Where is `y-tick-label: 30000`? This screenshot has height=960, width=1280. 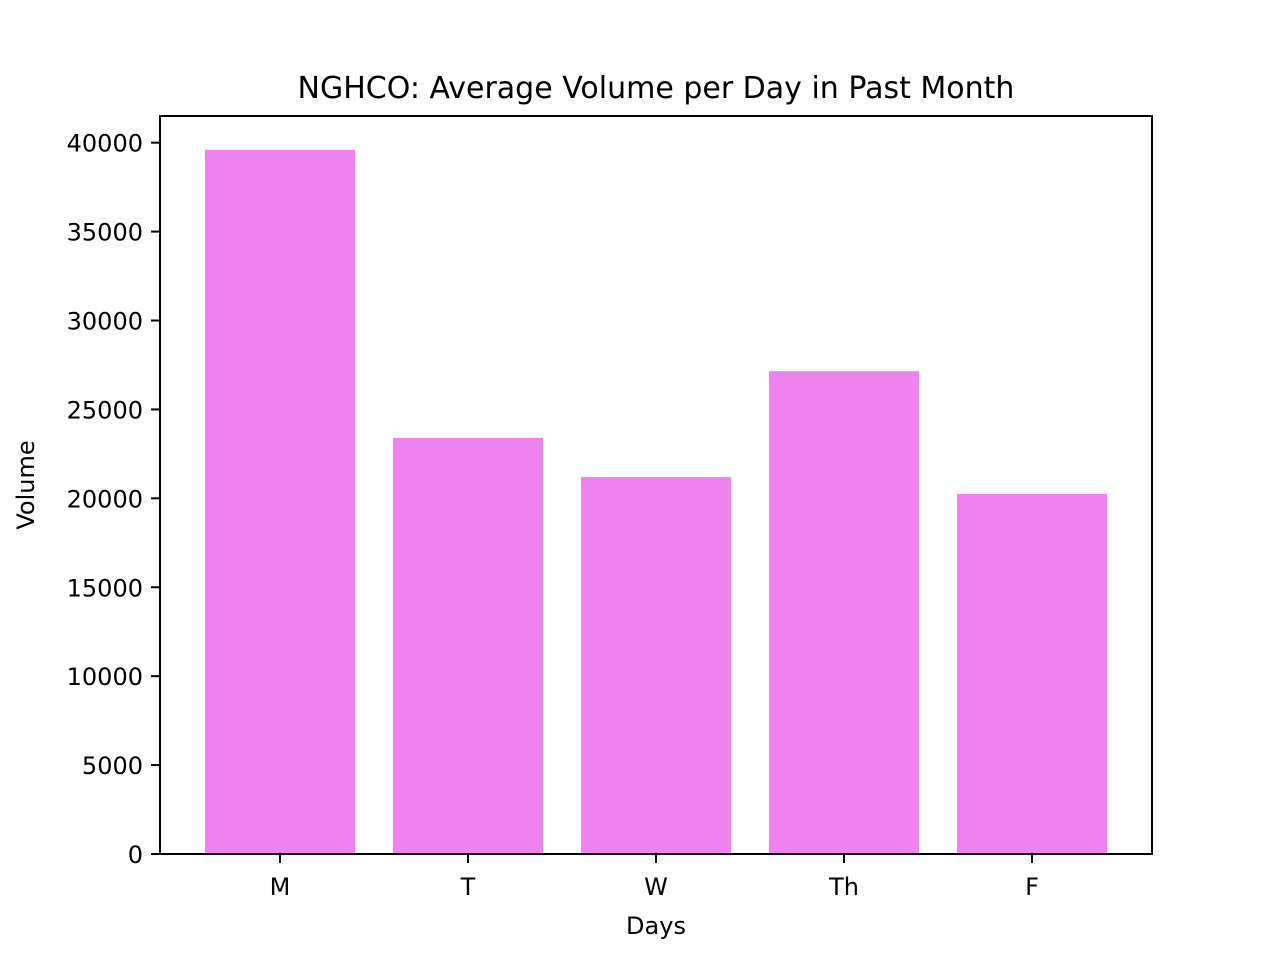 y-tick-label: 30000 is located at coordinates (105, 322).